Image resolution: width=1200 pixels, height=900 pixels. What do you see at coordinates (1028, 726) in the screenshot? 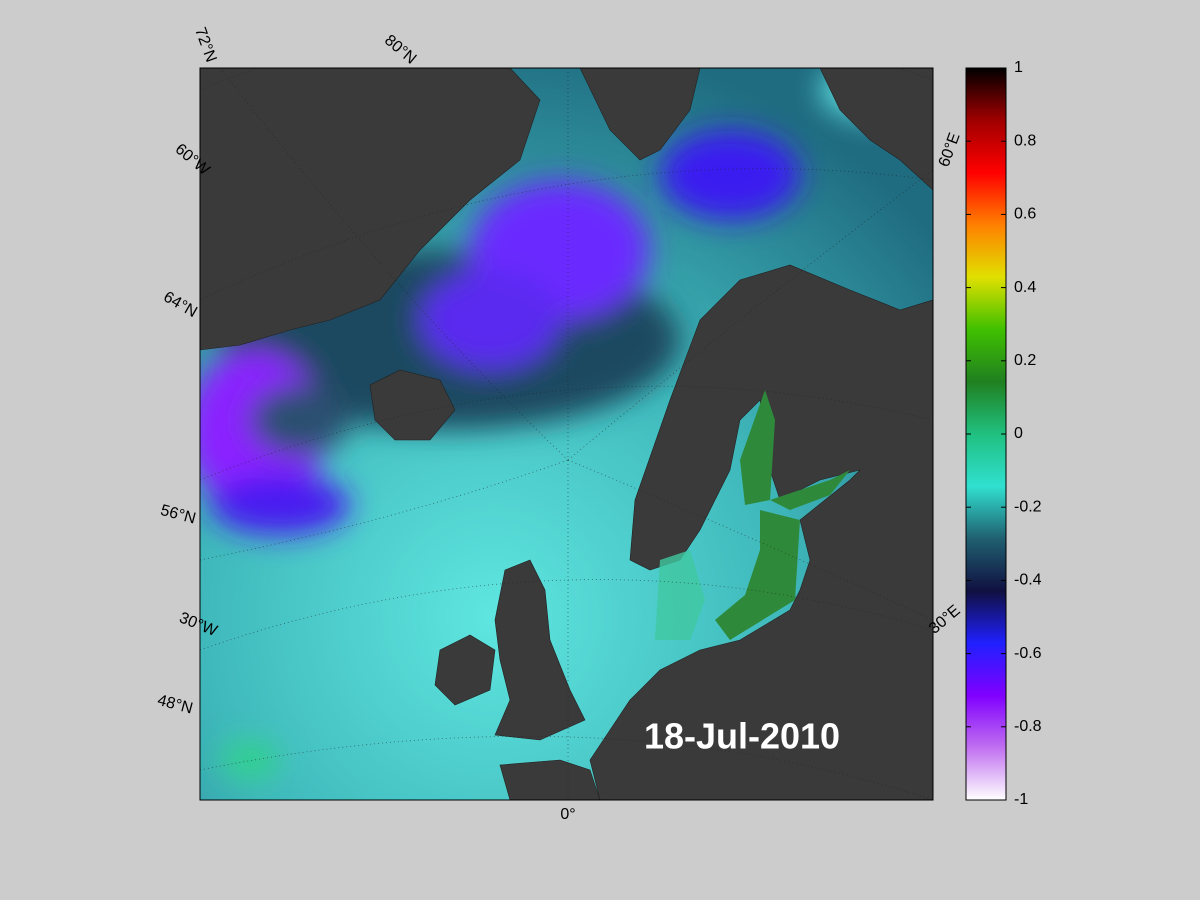
I see `colorbar-tick-label: -0.8` at bounding box center [1028, 726].